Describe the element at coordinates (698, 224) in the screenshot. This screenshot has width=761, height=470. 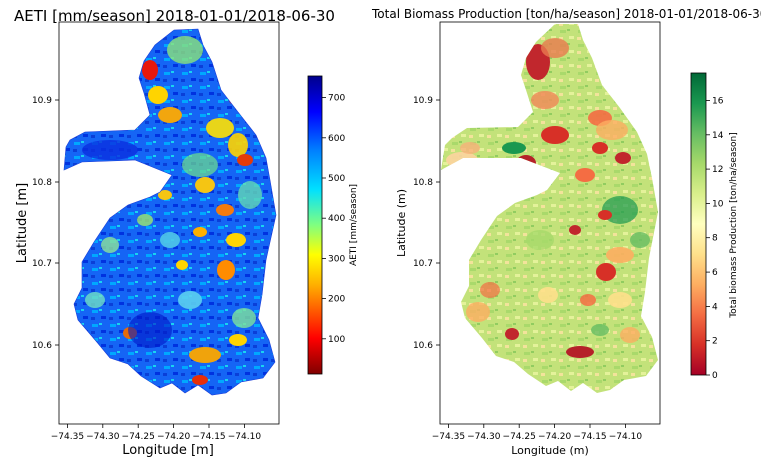
I see `biomass-colorbar-scale` at that location.